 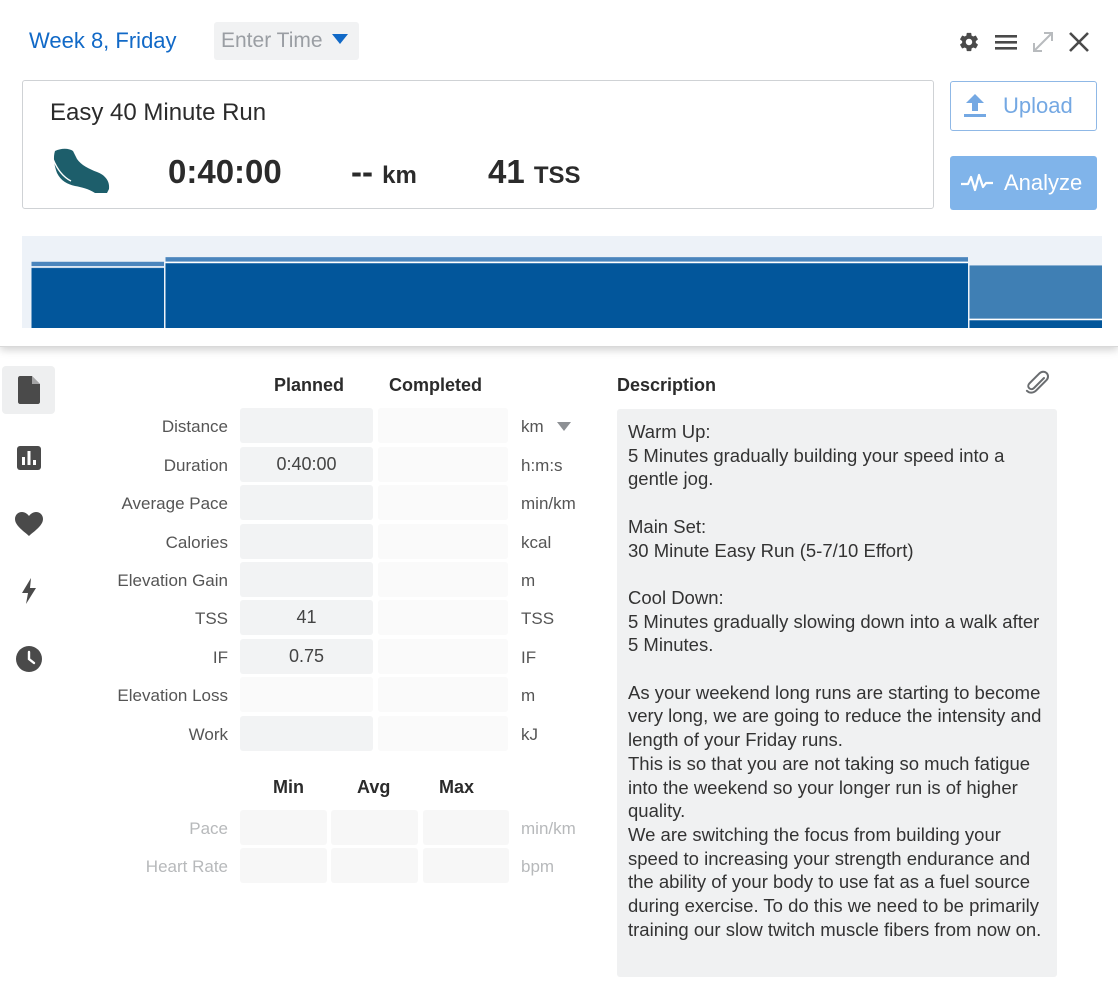 What do you see at coordinates (969, 42) in the screenshot?
I see `gear-icon` at bounding box center [969, 42].